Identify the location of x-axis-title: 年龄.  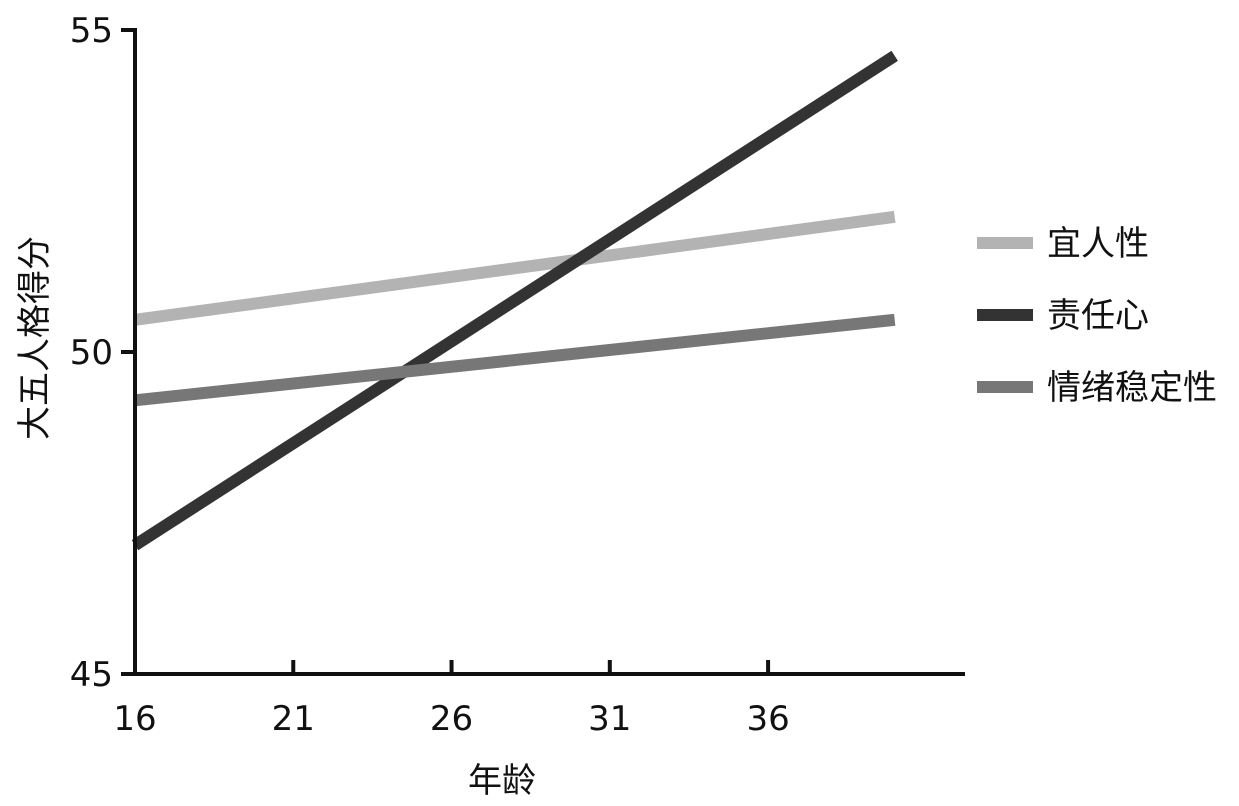
(502, 781).